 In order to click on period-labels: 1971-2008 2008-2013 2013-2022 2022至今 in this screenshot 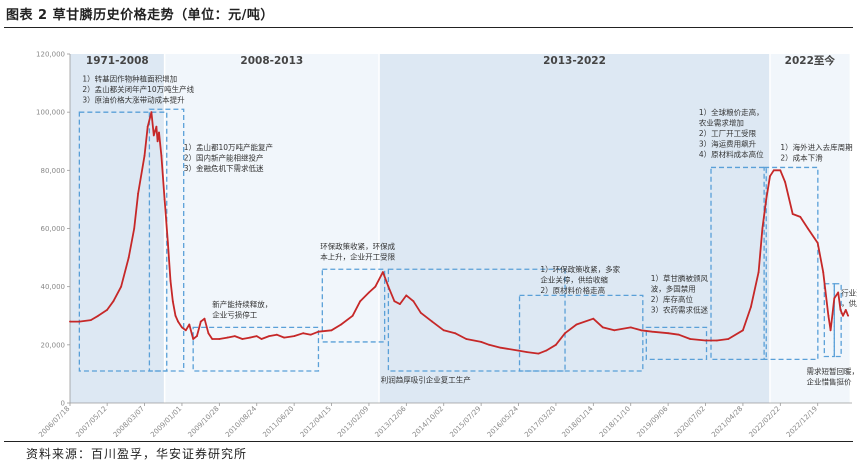, I will do `click(461, 60)`.